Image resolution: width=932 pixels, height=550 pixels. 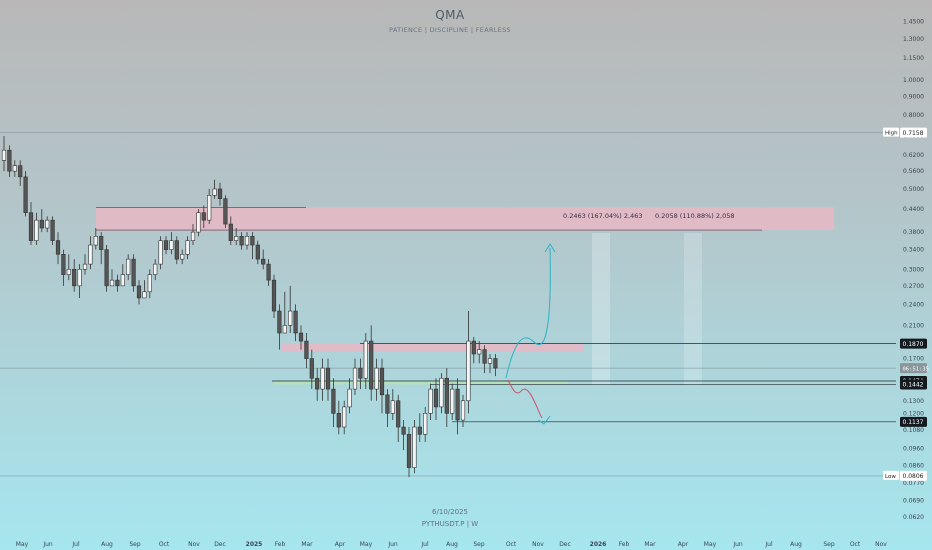 What do you see at coordinates (913, 209) in the screenshot?
I see `y-tick-label: 0.4400` at bounding box center [913, 209].